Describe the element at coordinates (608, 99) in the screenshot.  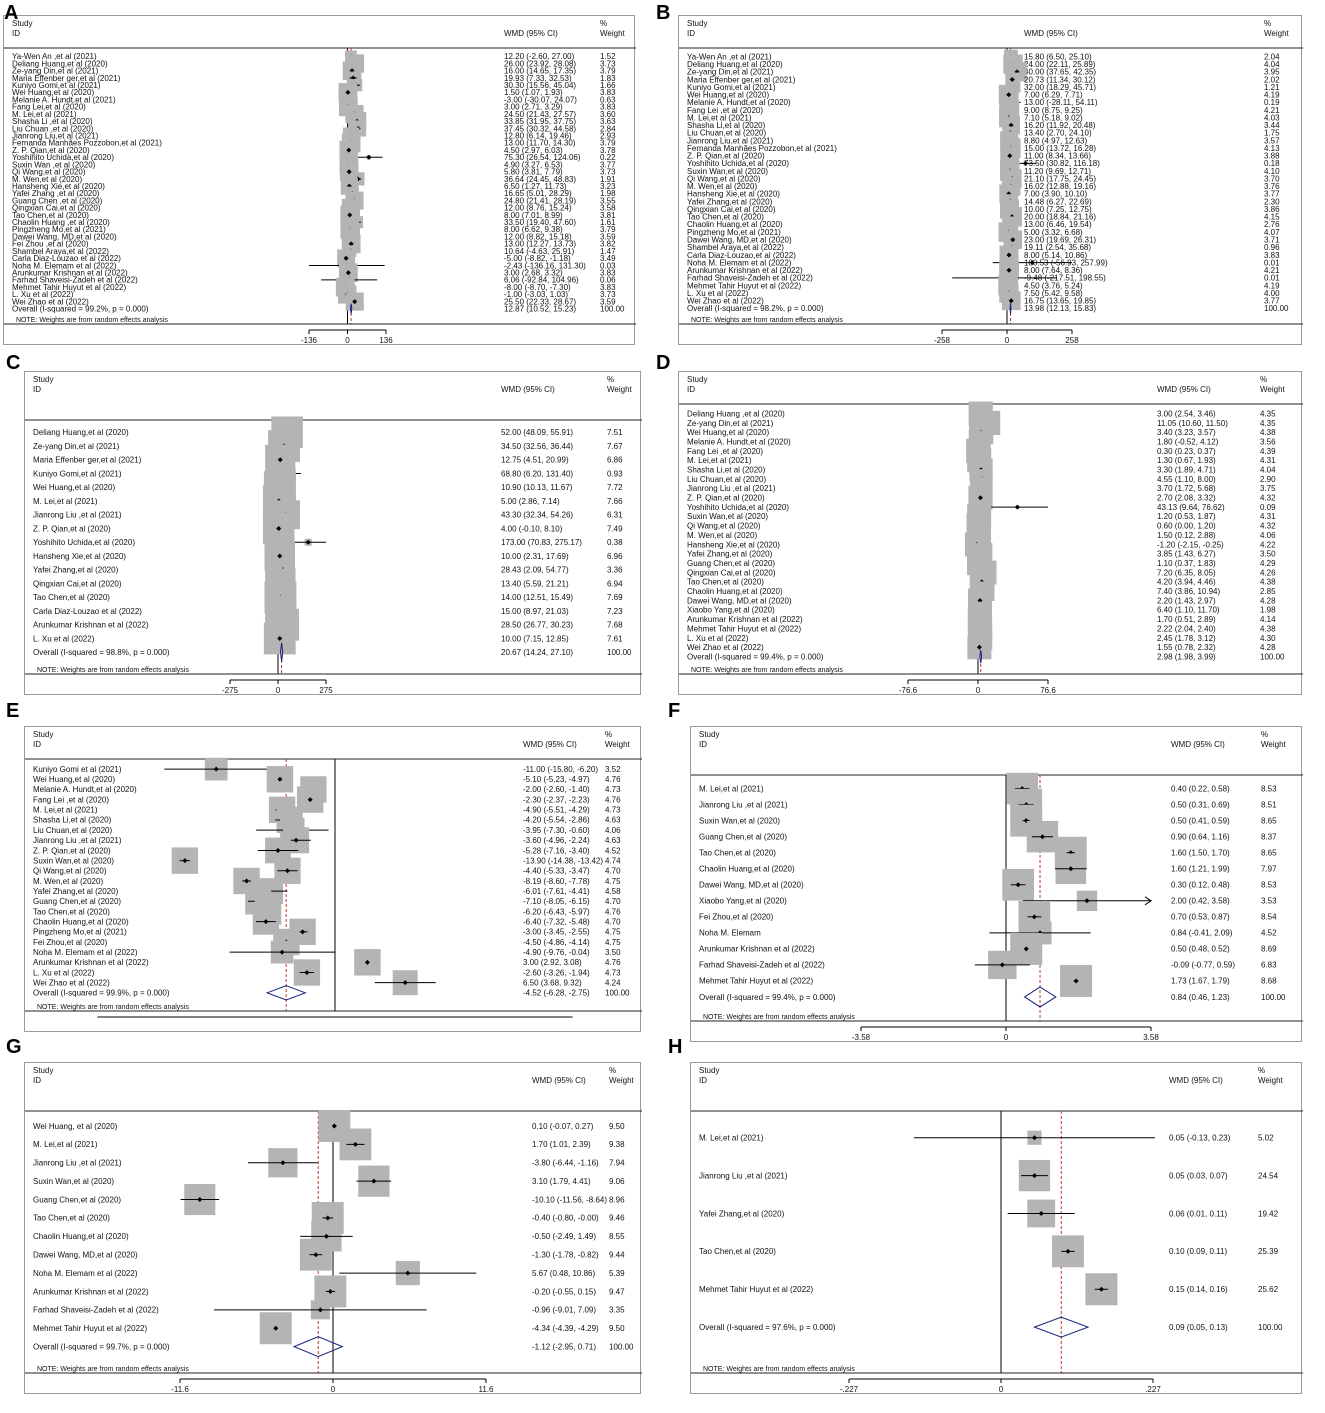
I see `study-weight: 0.63` at that location.